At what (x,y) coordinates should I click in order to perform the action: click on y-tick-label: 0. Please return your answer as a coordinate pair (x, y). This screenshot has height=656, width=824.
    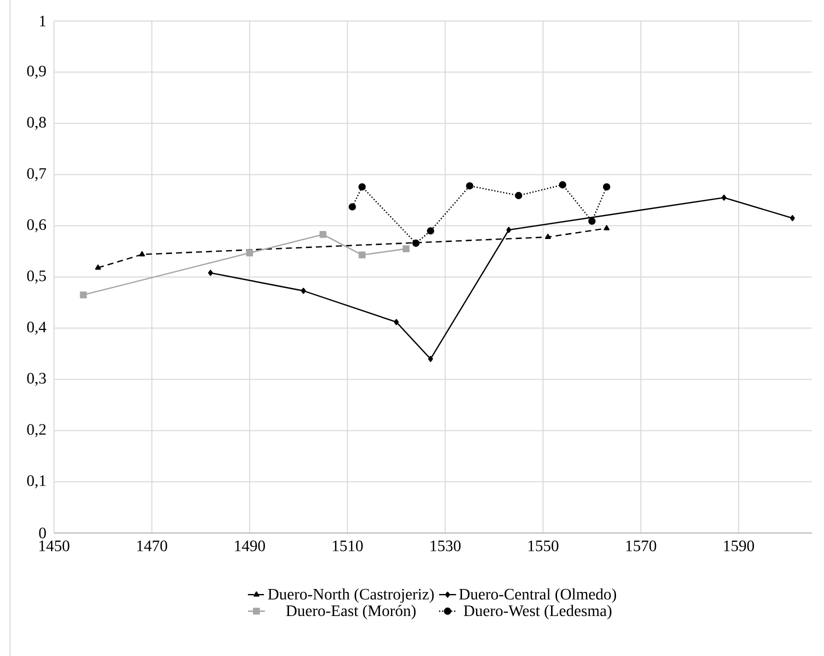
    Looking at the image, I should click on (42, 533).